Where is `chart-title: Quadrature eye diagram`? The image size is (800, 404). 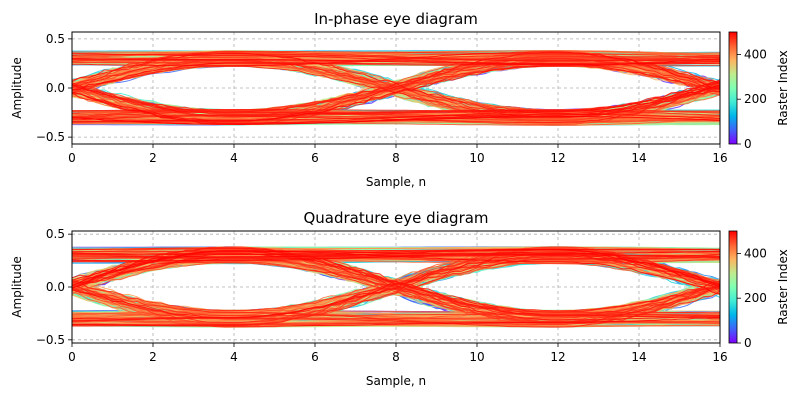 chart-title: Quadrature eye diagram is located at coordinates (395, 218).